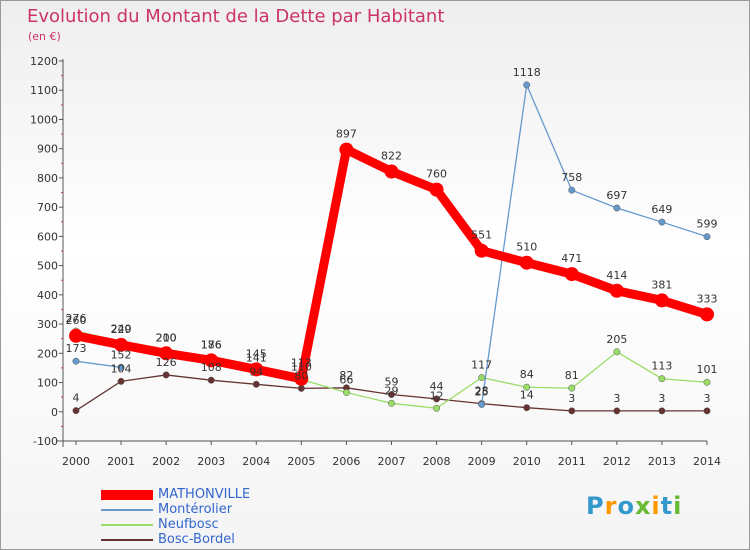 The image size is (750, 550). What do you see at coordinates (44, 36) in the screenshot?
I see `chart-subtitle: (en €)` at bounding box center [44, 36].